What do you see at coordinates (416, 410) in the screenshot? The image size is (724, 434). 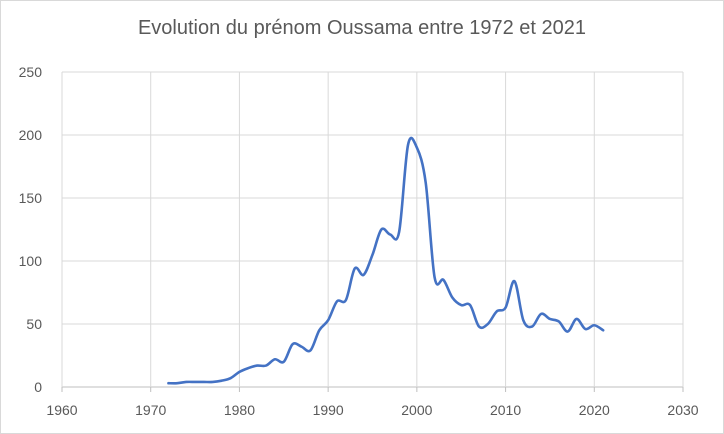 I see `x-tick-label: 2000` at bounding box center [416, 410].